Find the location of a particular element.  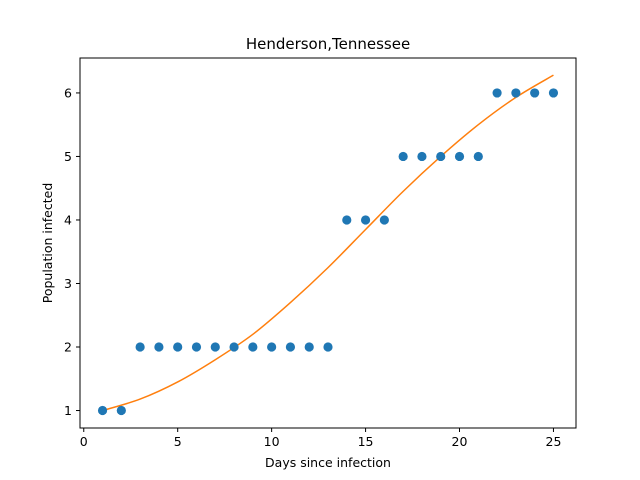

x-axis-label: Days since infection is located at coordinates (328, 462).